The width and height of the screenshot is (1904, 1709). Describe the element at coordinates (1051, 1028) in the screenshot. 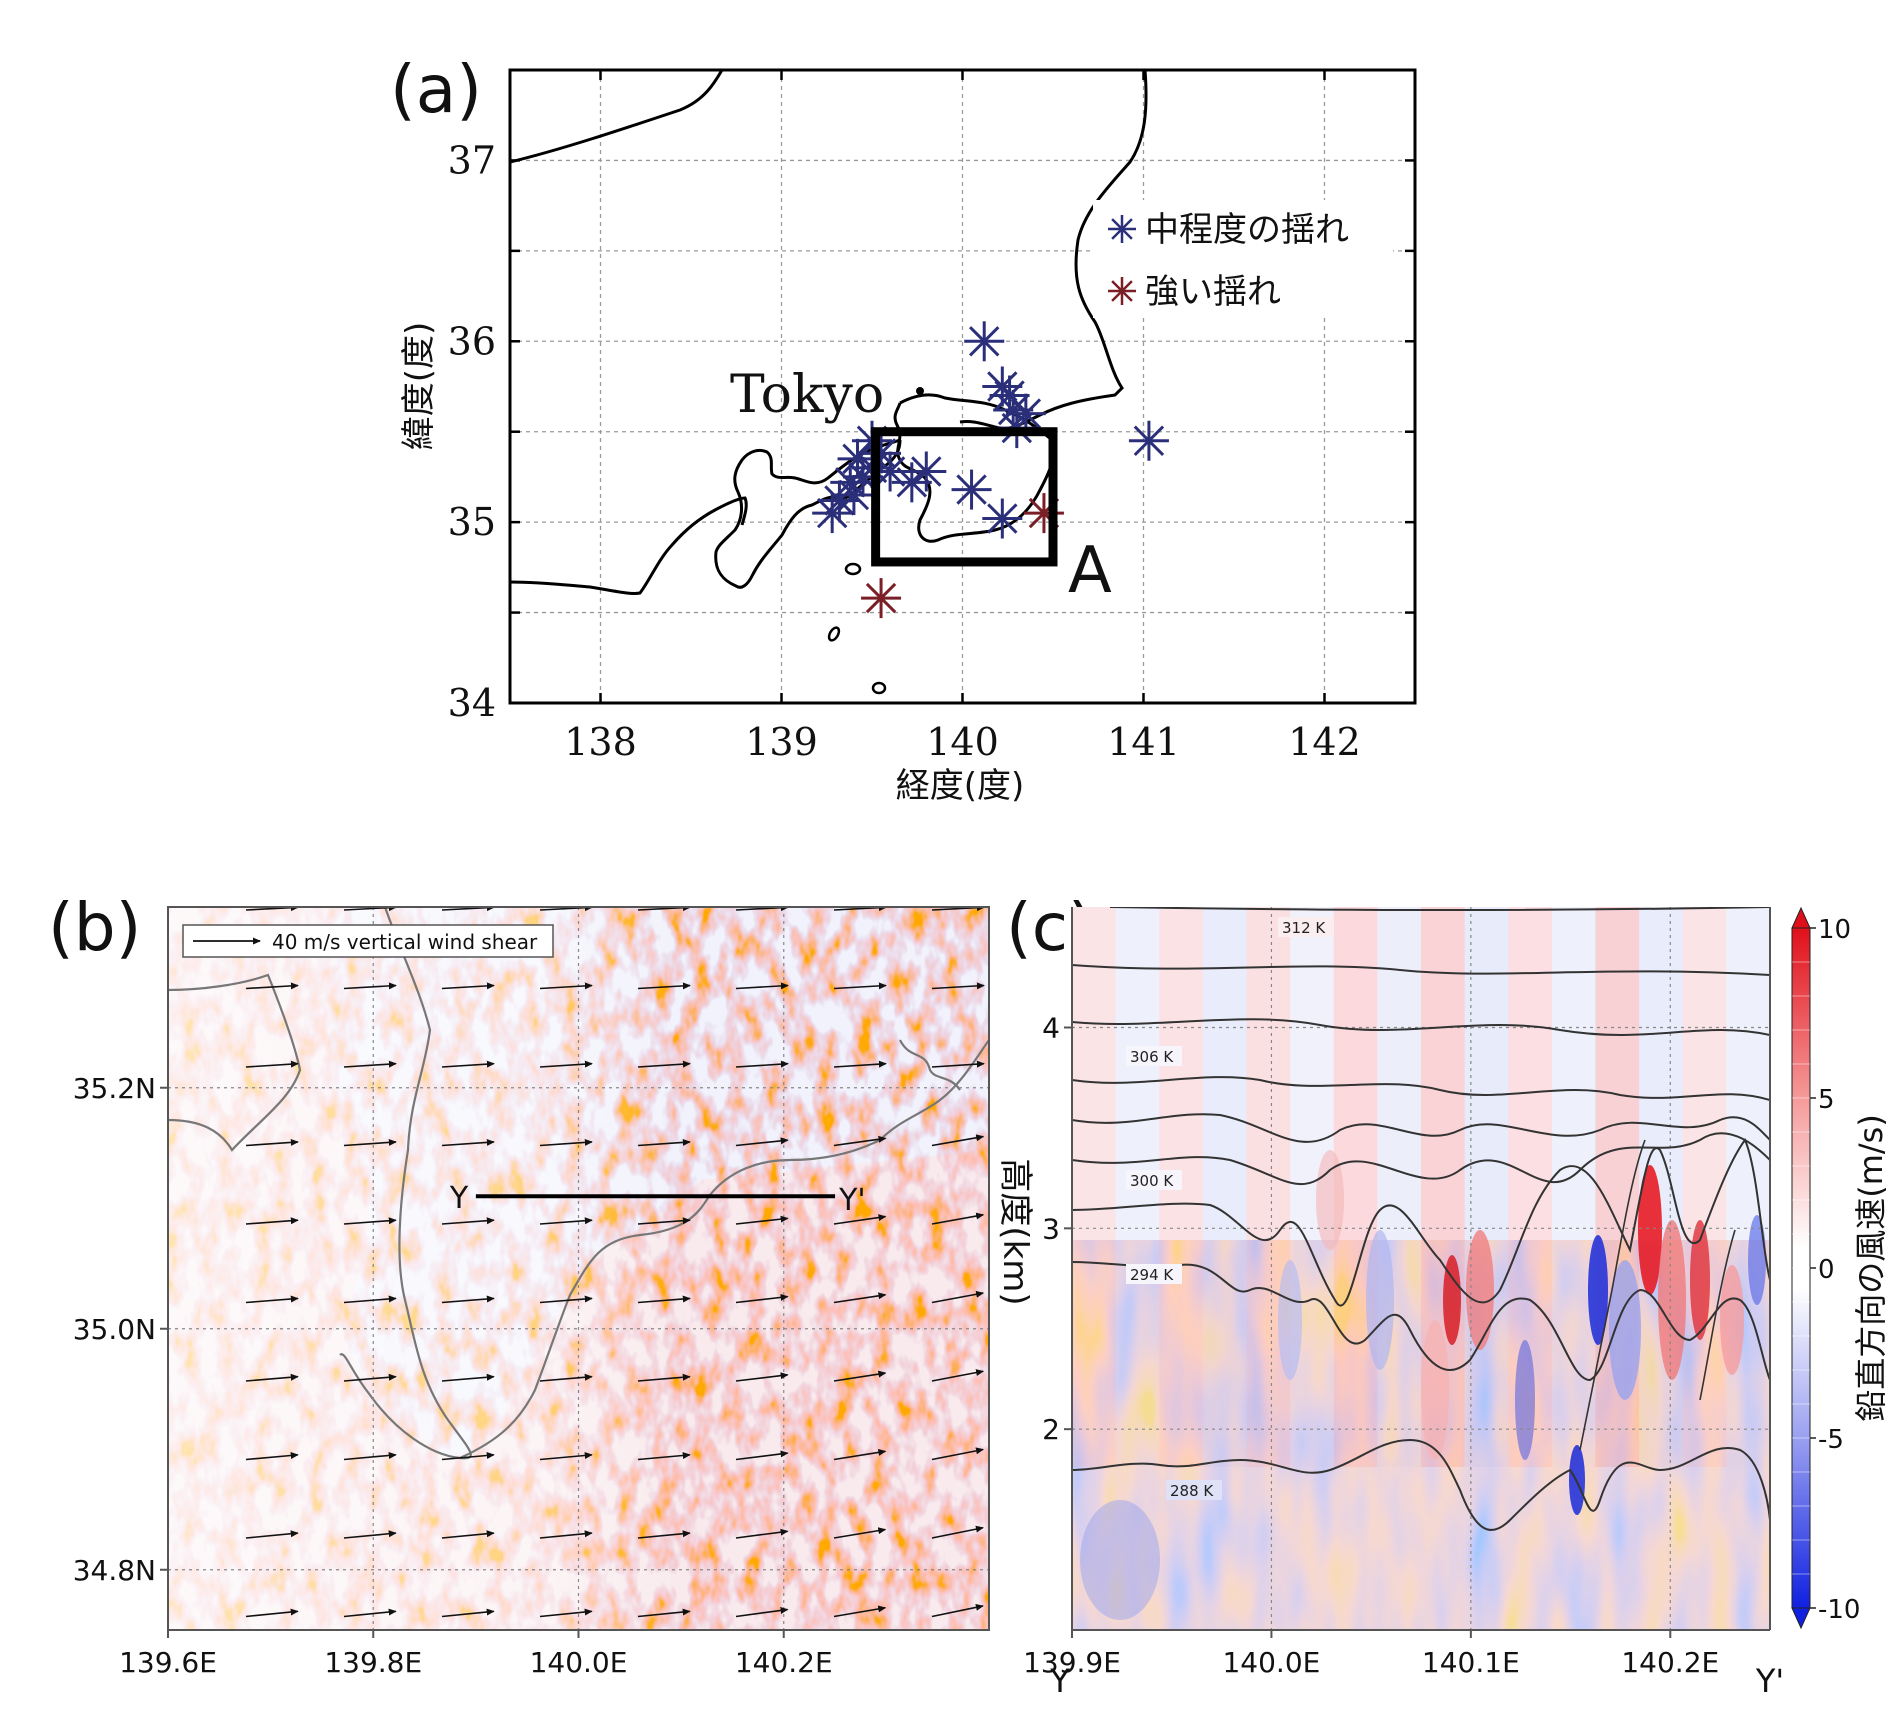

I see `y-tick-label: 4` at that location.